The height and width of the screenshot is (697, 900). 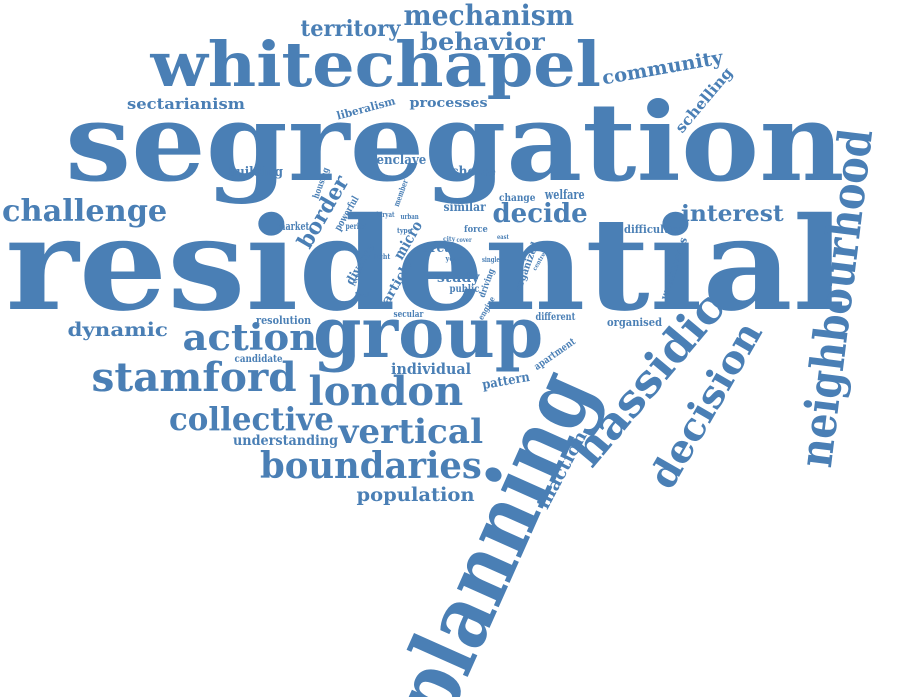 What do you see at coordinates (448, 103) in the screenshot?
I see `word-processes: processes` at bounding box center [448, 103].